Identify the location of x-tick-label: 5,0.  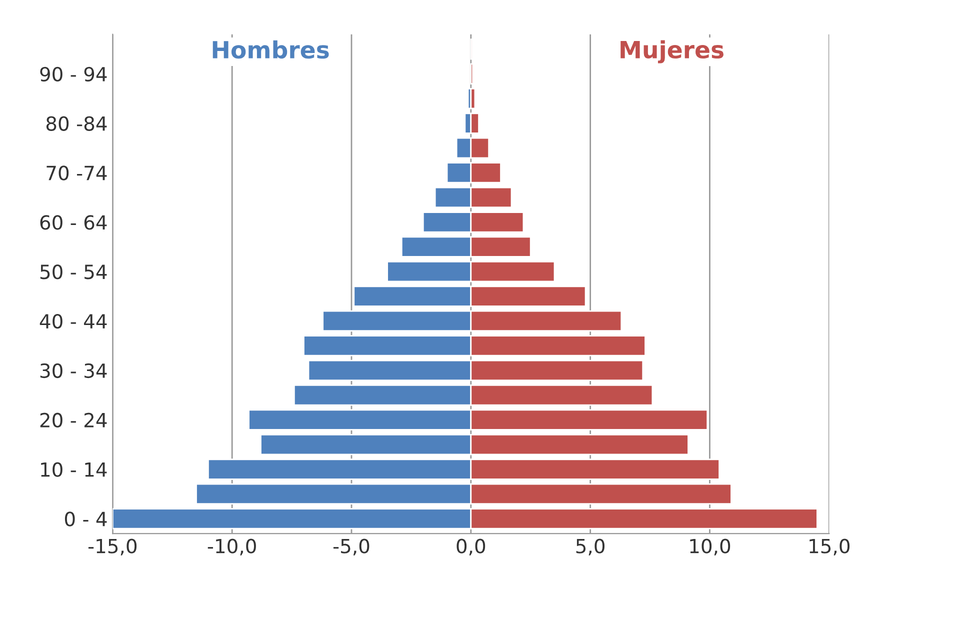
(590, 547).